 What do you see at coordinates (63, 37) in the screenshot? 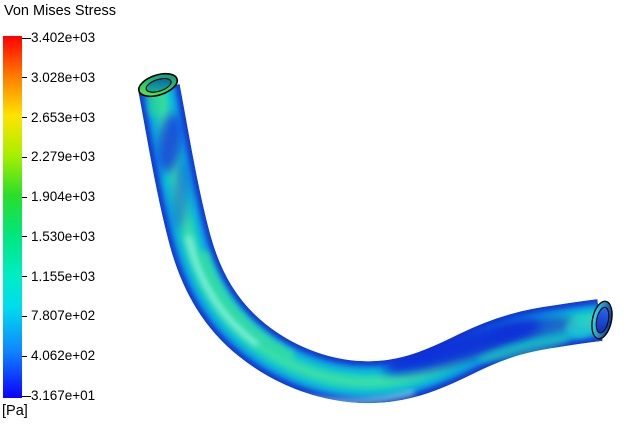
I see `colorbar-tick-label: 3.402e+03` at bounding box center [63, 37].